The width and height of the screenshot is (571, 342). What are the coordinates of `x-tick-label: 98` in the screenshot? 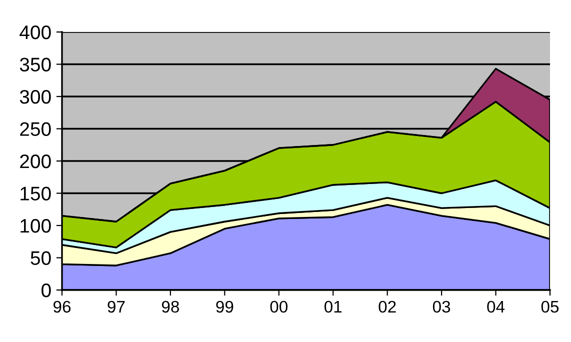 It's located at (170, 306).